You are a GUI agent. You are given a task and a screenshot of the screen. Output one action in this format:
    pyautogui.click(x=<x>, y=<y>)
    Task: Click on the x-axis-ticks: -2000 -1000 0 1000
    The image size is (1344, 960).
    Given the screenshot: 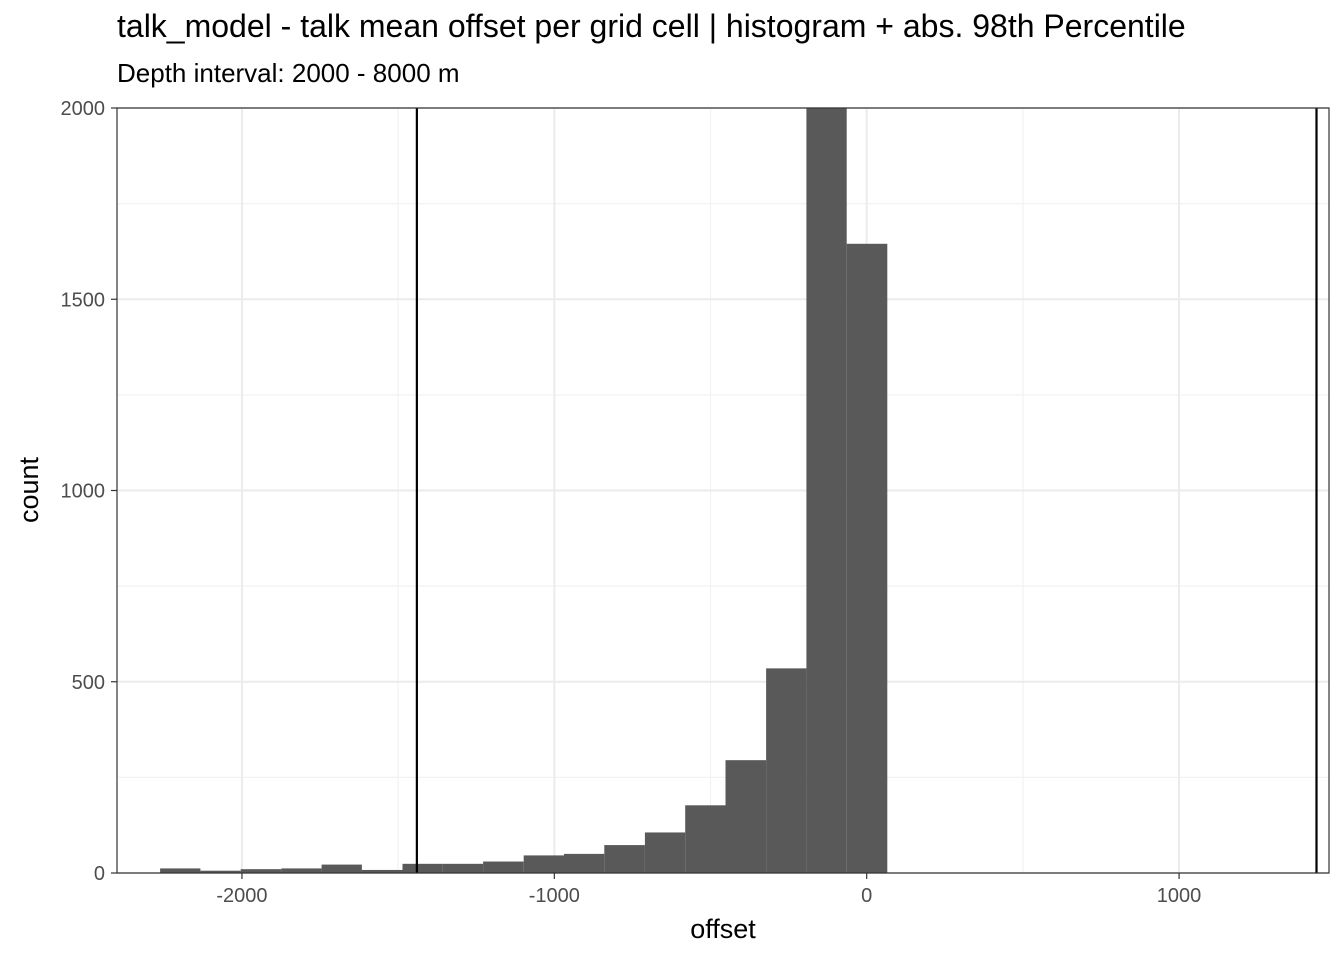 What is the action you would take?
    pyautogui.click(x=708, y=890)
    